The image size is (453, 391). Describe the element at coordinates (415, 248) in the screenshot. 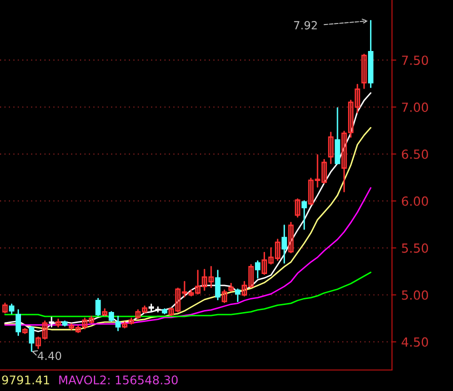

I see `y-tick-label: 5.50` at that location.